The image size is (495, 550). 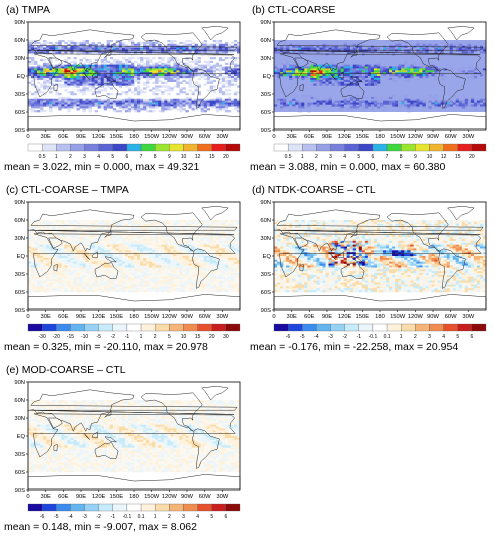 I want to click on colorbar-labels: -30 -20 -15 -10 -5 -2 -1 1 2 5 10 15 20 30, so click(x=134, y=337).